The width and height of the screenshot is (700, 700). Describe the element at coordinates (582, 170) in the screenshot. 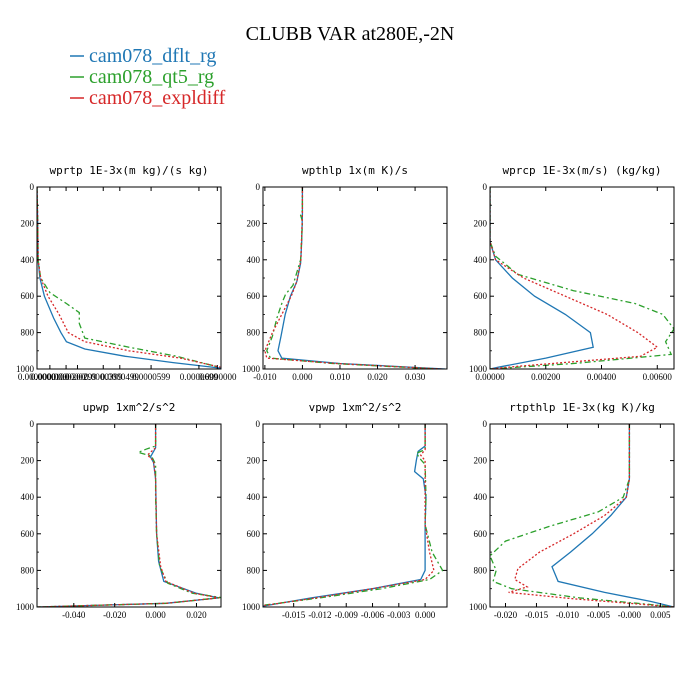

I see `panel-title: wprcp 1E-3x(m/s) (kg/kg)` at that location.